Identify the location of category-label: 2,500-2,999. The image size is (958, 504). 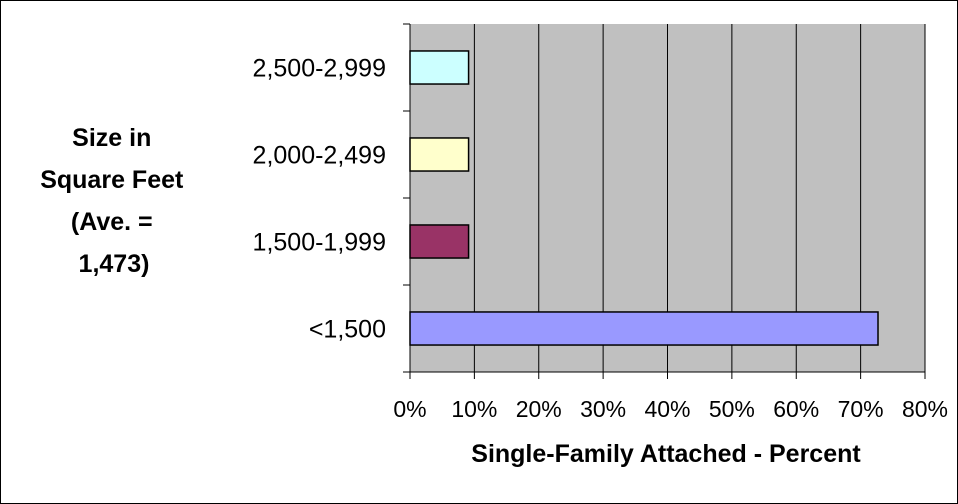
(319, 69).